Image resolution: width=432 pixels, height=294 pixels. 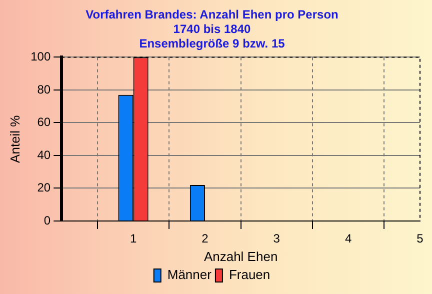 I want to click on chart-subtitle: 1740 bis 1840 Ensemblegröße 9 bzw. 15, so click(x=212, y=36).